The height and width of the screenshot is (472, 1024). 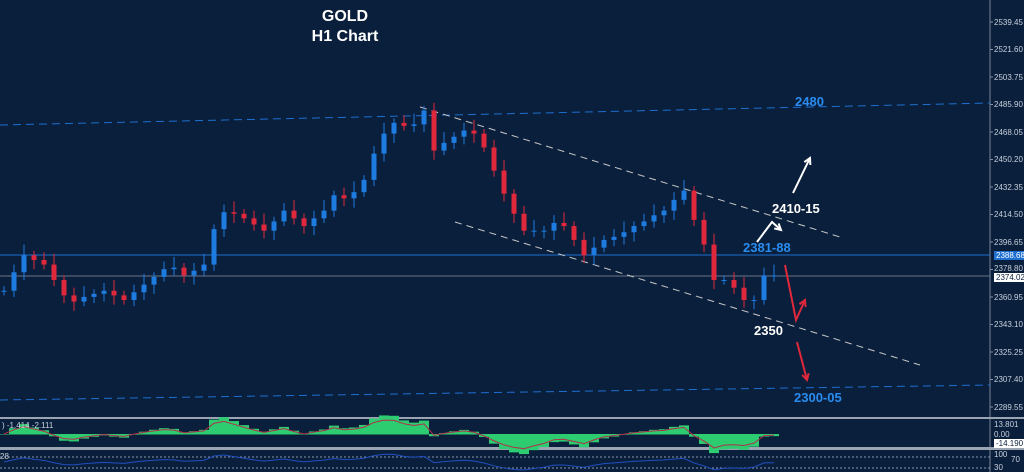 I want to click on y-tick-label: 2343.10, so click(x=1008, y=324).